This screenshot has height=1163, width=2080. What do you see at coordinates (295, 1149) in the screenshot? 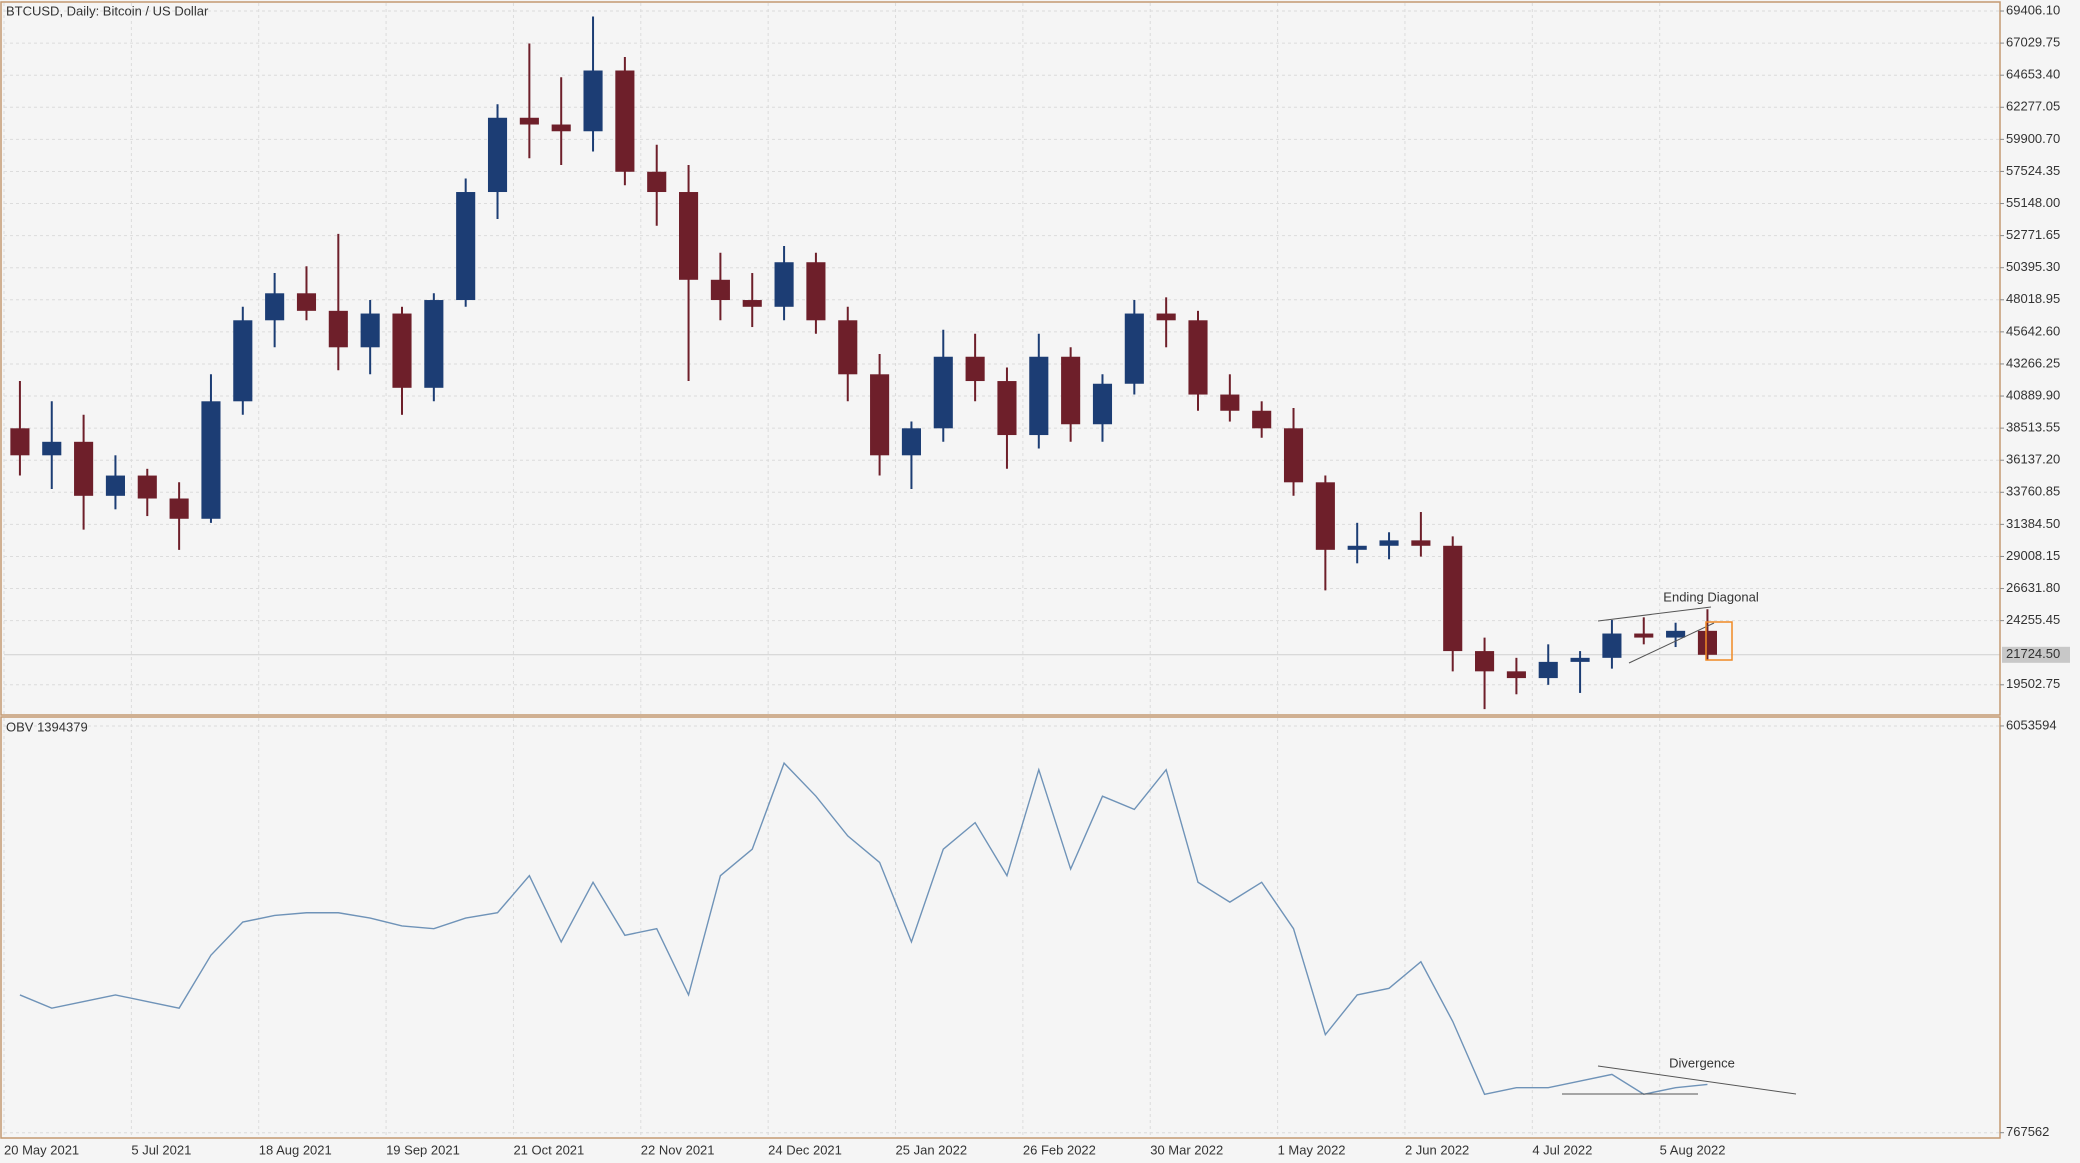
I see `x-tick-label: 18 Aug 2021` at bounding box center [295, 1149].